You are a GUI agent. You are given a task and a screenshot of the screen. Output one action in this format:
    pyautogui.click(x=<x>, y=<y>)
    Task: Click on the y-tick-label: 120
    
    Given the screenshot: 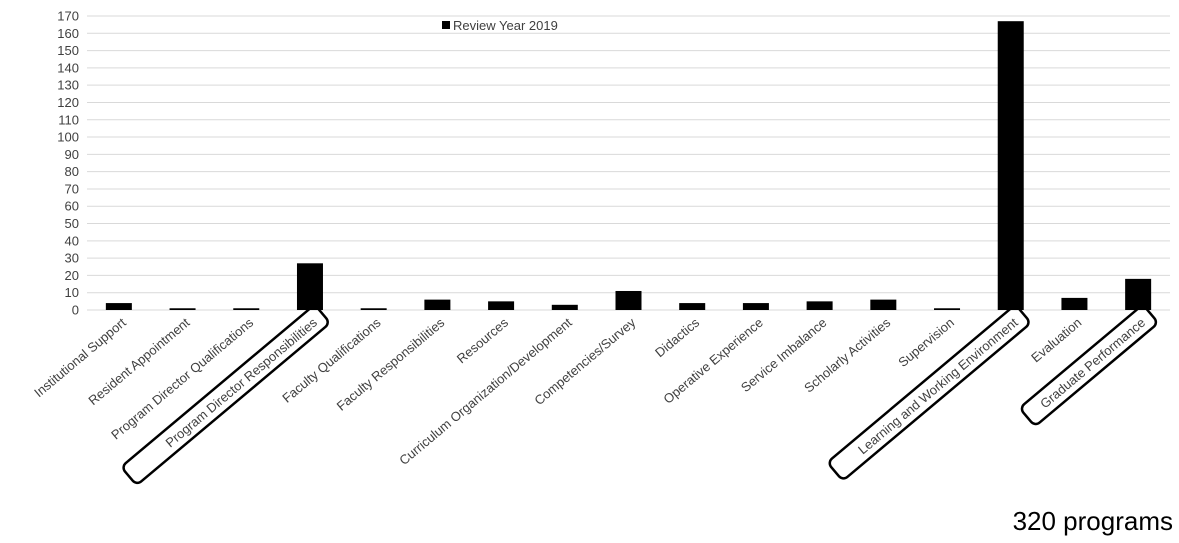 What is the action you would take?
    pyautogui.click(x=68, y=102)
    